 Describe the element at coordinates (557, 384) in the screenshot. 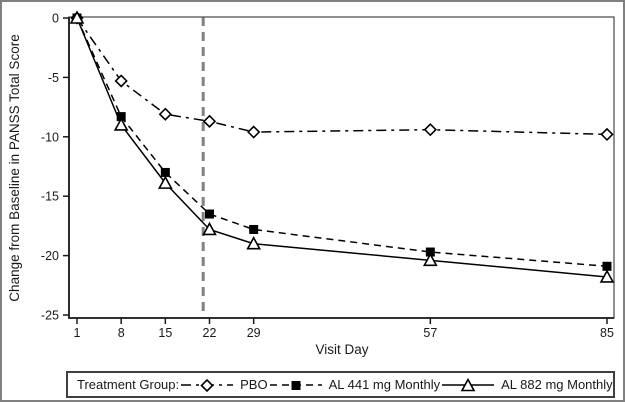

I see `legend-label-al-882-mg-monthly: AL 882 mg Monthly` at that location.